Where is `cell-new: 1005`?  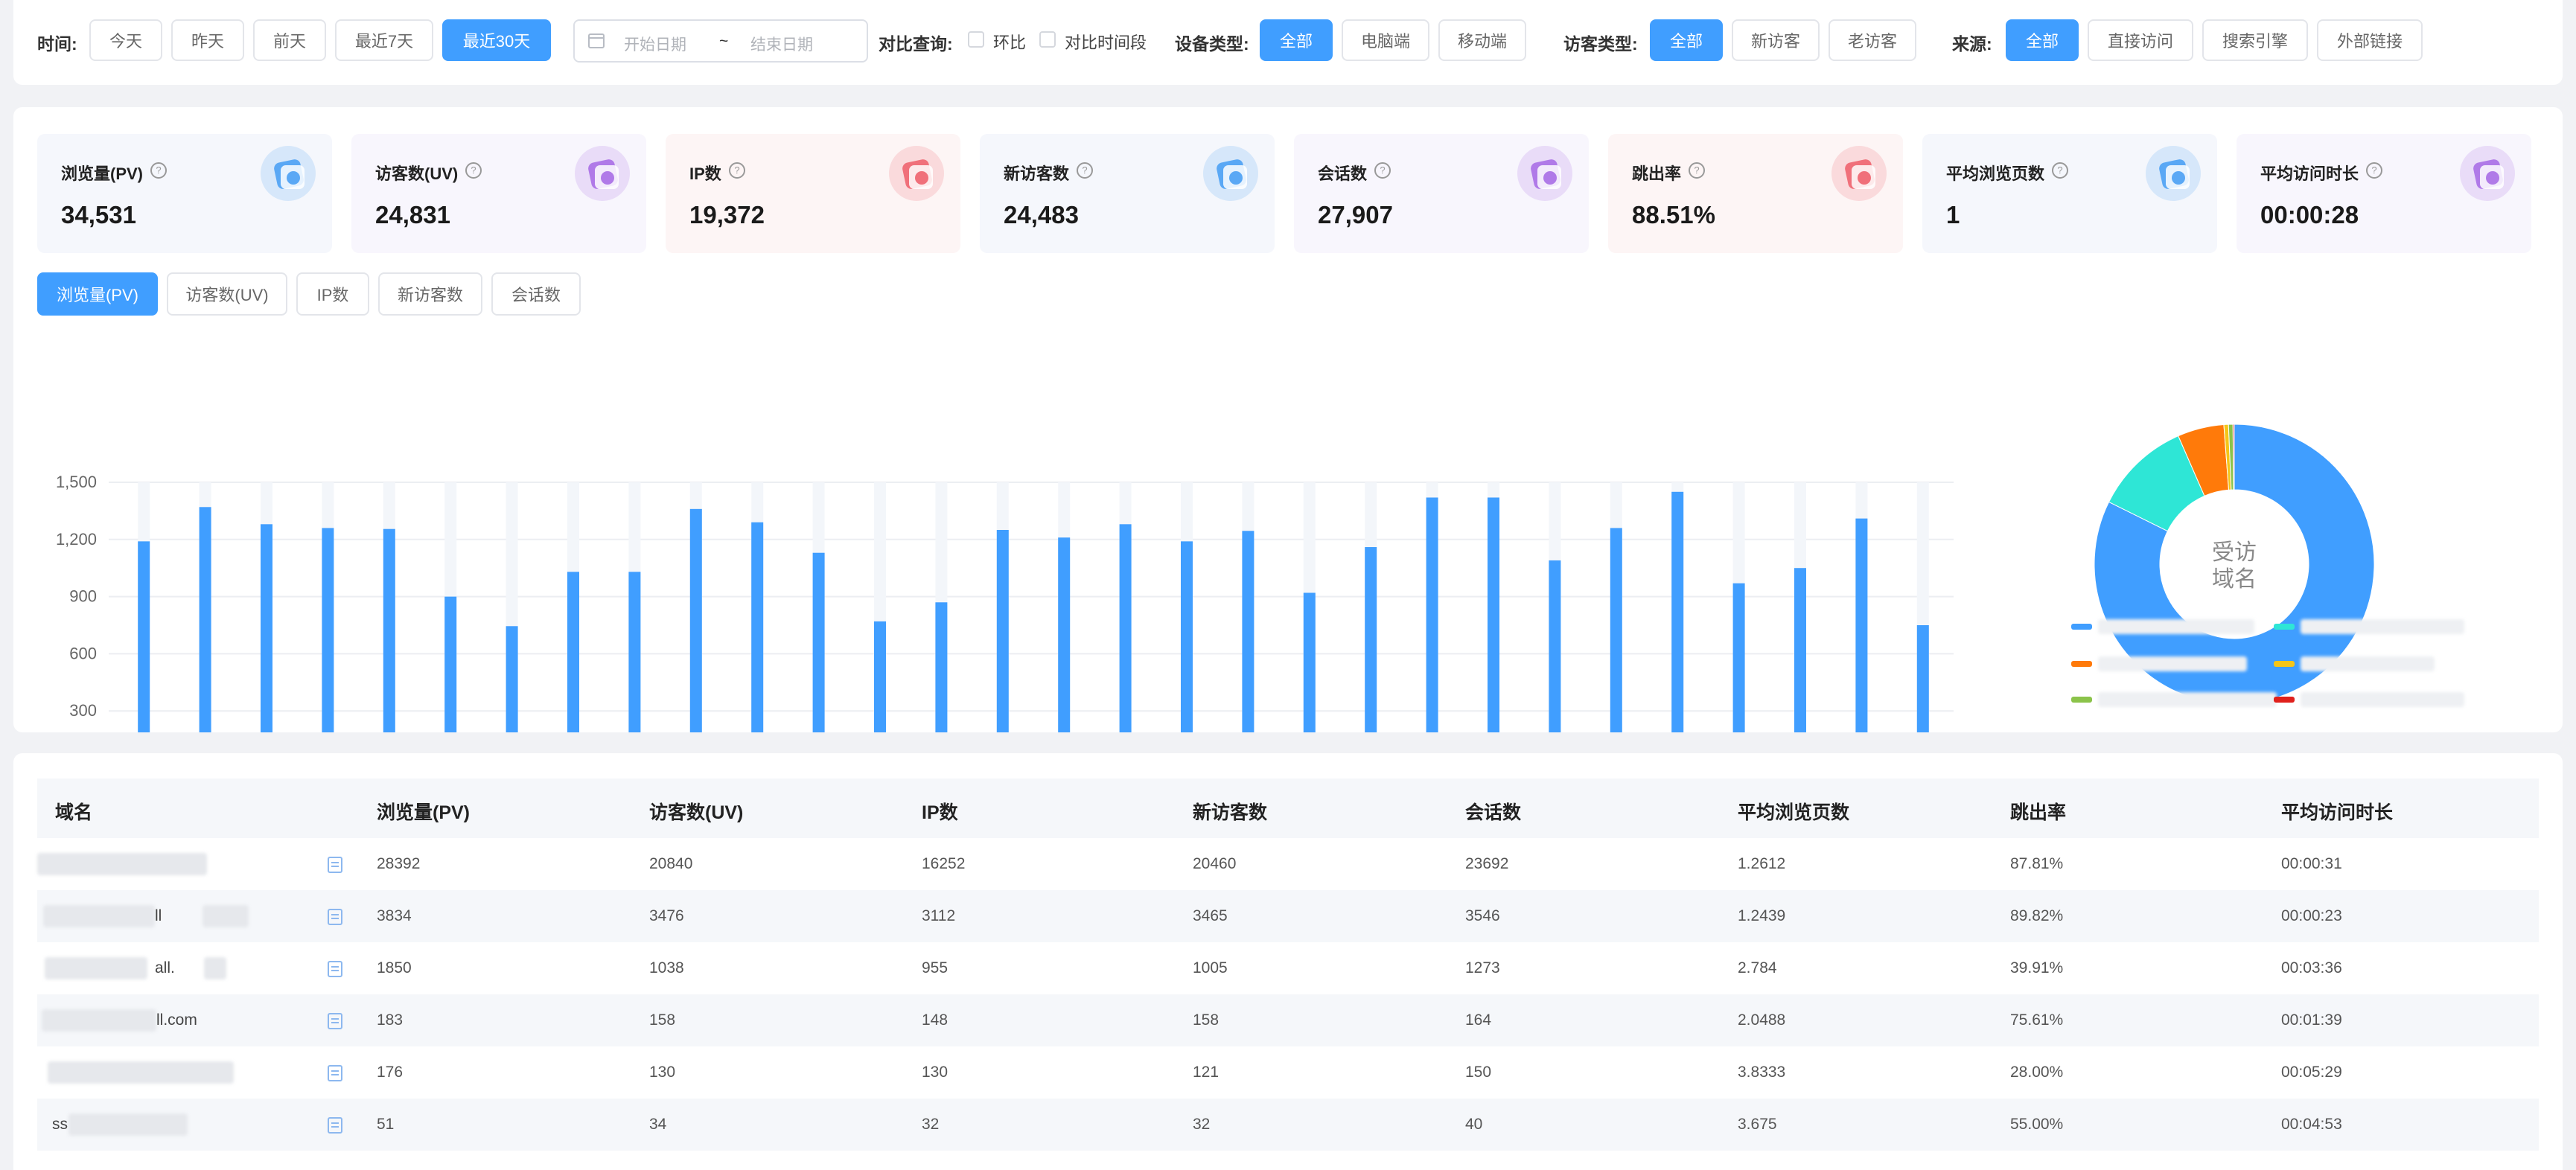
cell-new: 1005 is located at coordinates (1210, 967).